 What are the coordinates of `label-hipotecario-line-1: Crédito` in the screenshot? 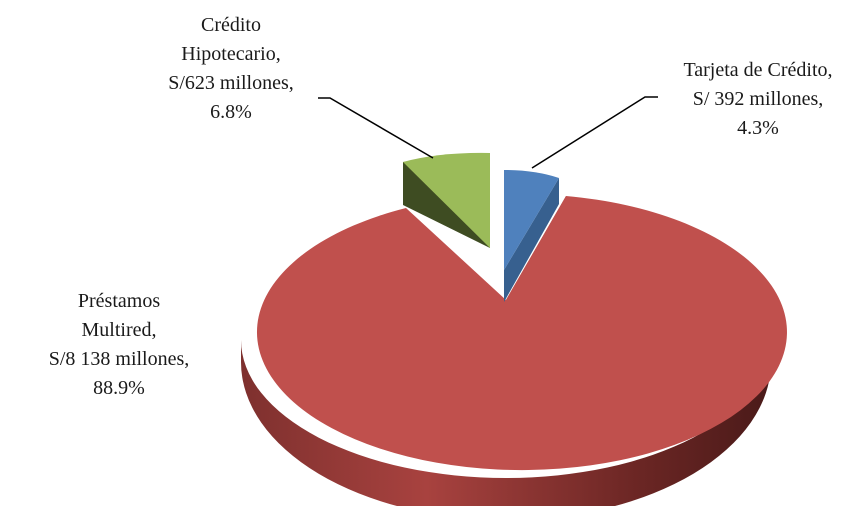 It's located at (231, 25).